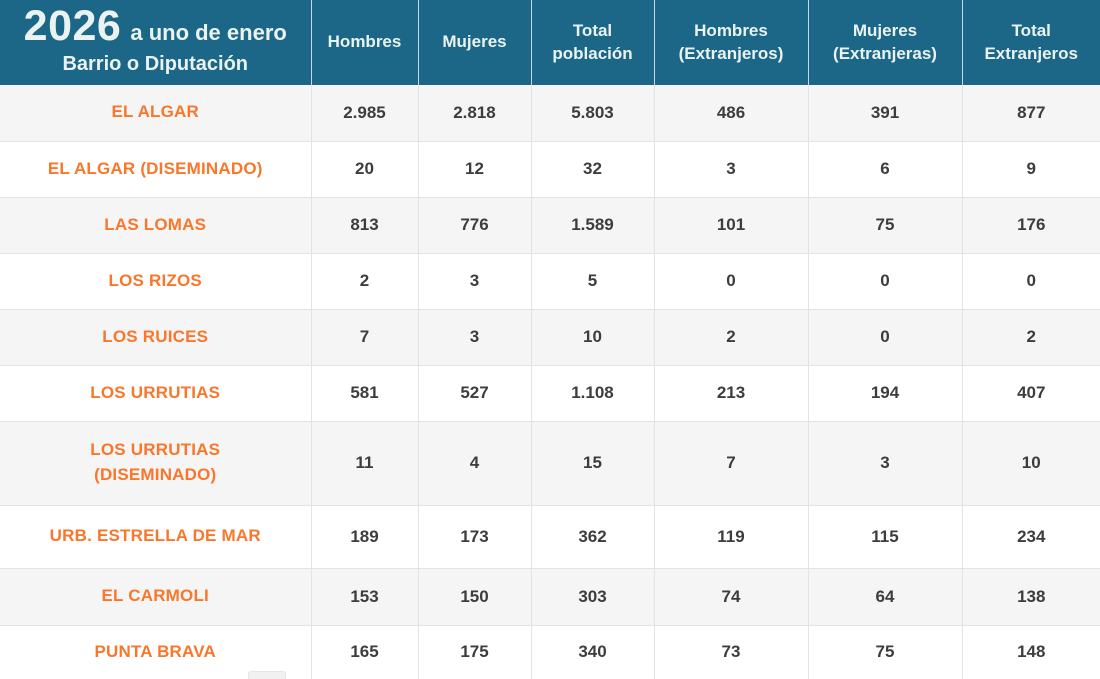 The height and width of the screenshot is (679, 1100). Describe the element at coordinates (155, 63) in the screenshot. I see `first-column-header: Barrio o Diputación` at that location.